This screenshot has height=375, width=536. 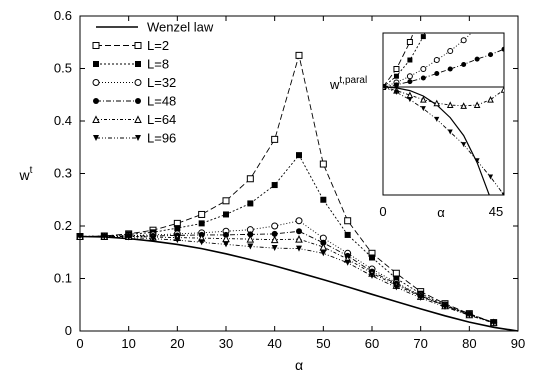 I want to click on legend-label-l-96: L=96, so click(x=161, y=138).